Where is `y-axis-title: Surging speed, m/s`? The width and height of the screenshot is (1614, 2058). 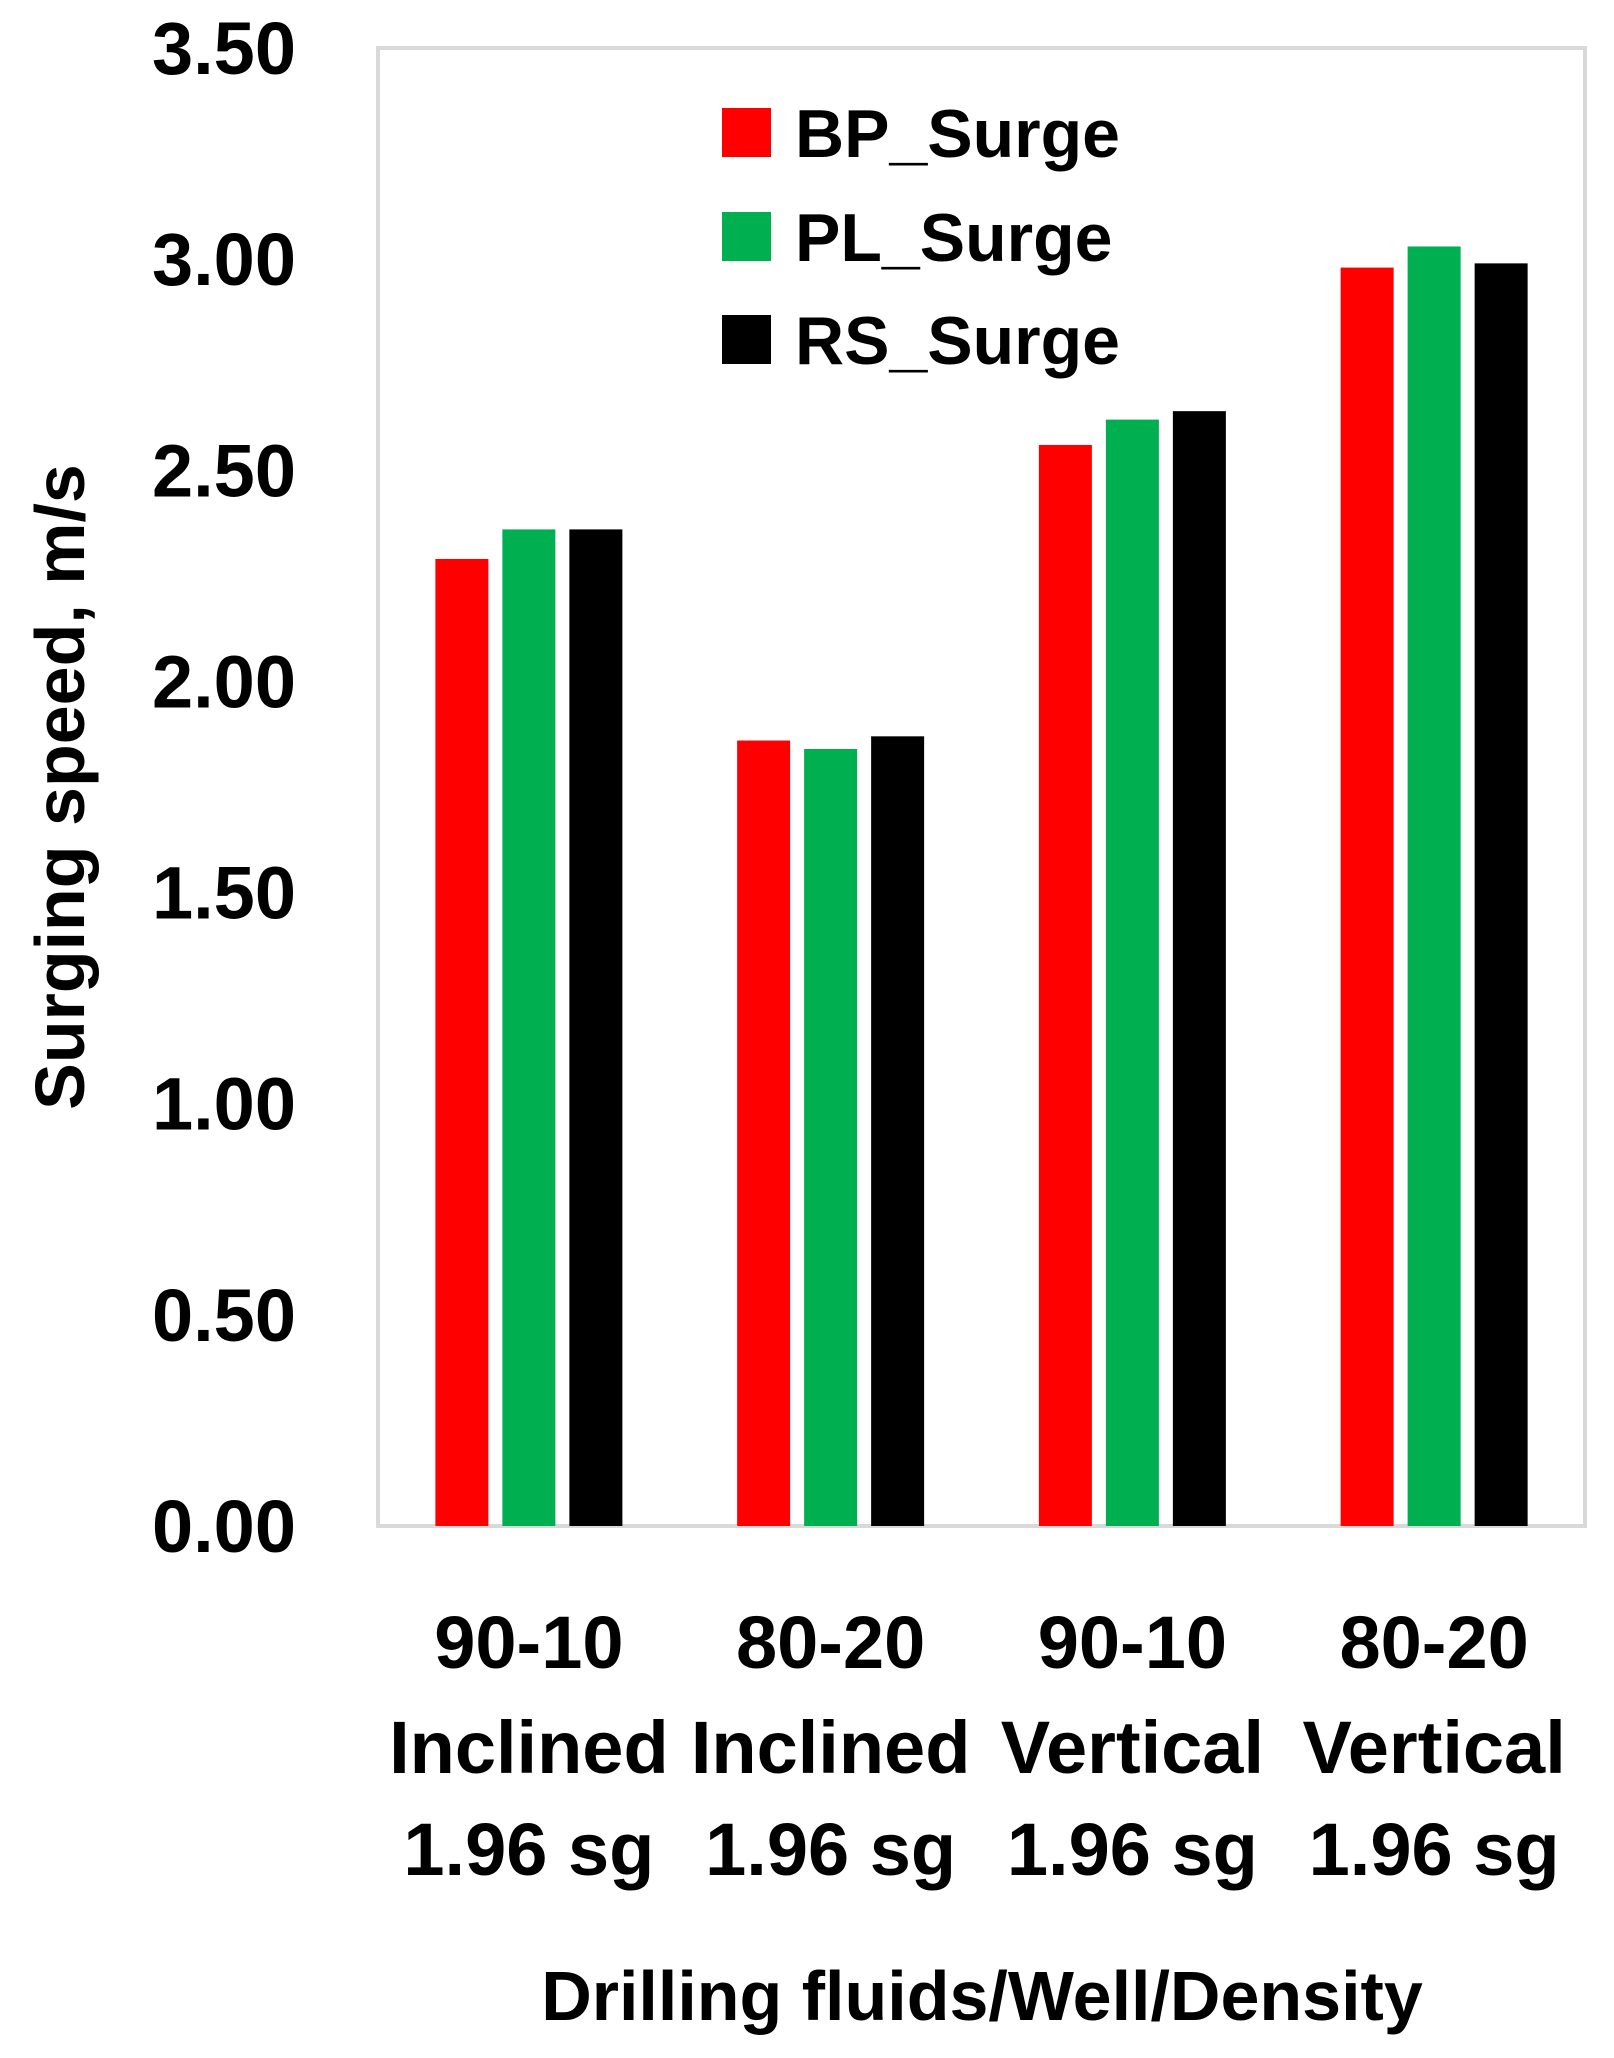 y-axis-title: Surging speed, m/s is located at coordinates (60, 787).